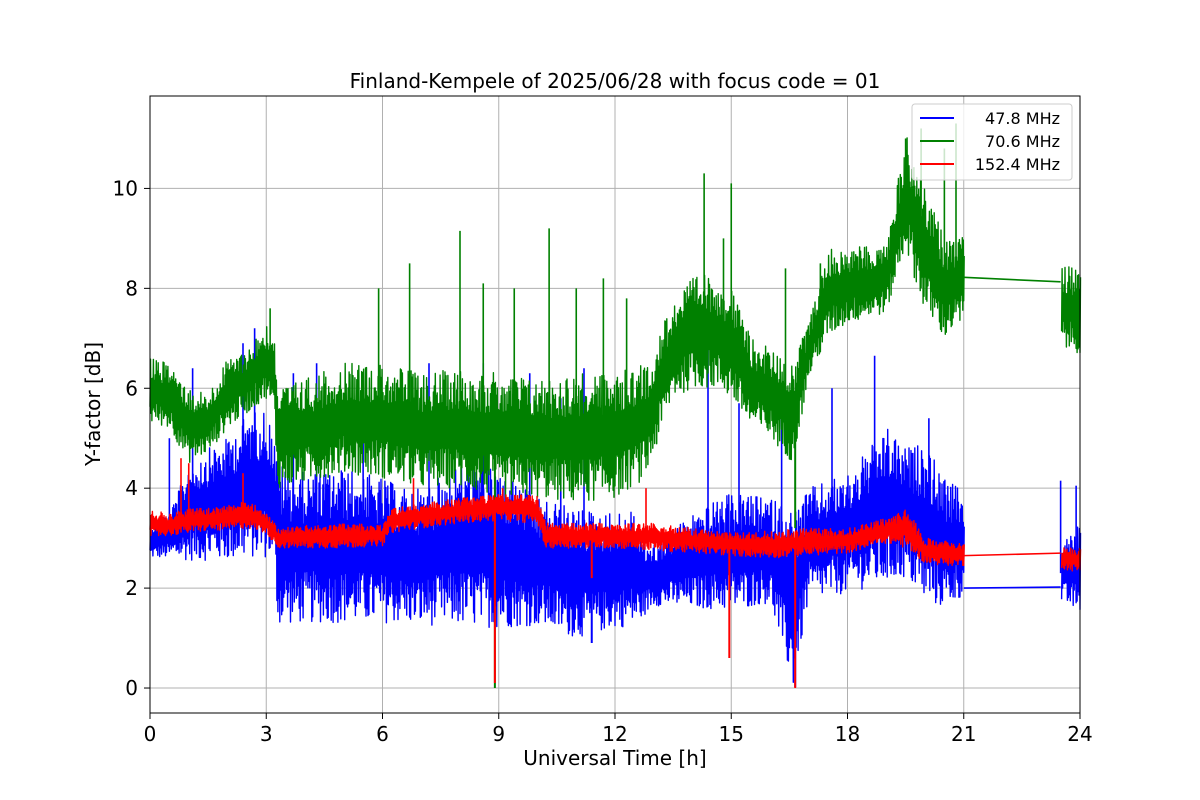  I want to click on x-tick-label: 3, so click(266, 734).